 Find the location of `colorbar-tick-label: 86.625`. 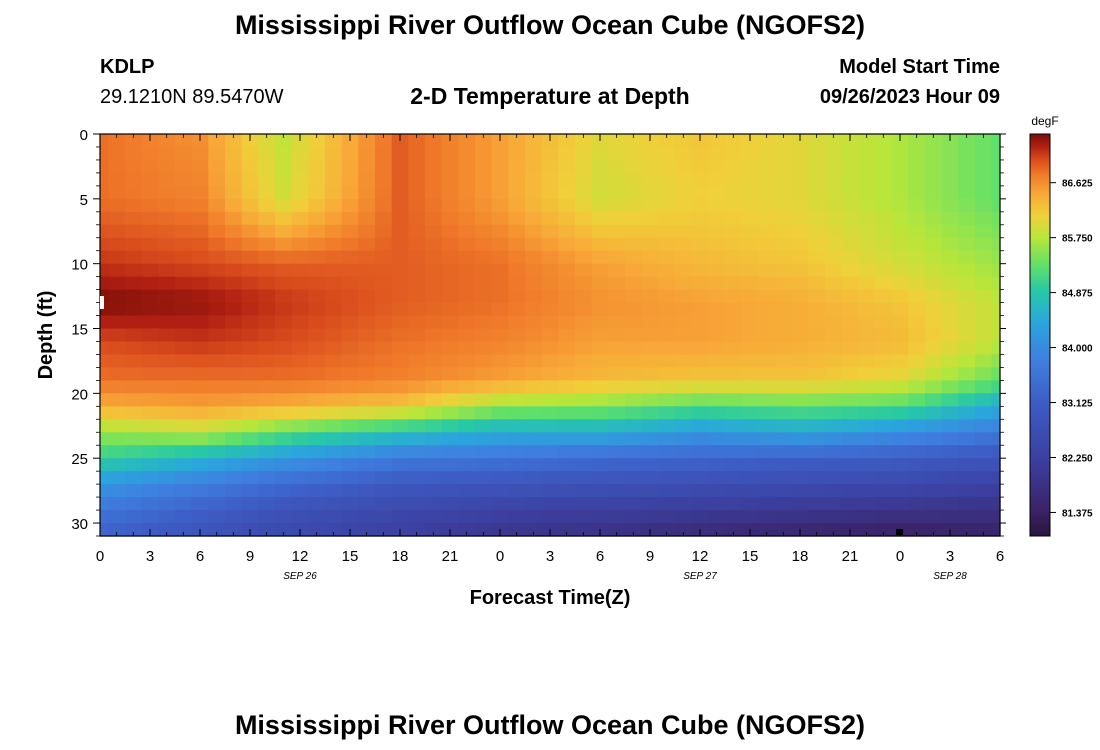

colorbar-tick-label: 86.625 is located at coordinates (1077, 184).